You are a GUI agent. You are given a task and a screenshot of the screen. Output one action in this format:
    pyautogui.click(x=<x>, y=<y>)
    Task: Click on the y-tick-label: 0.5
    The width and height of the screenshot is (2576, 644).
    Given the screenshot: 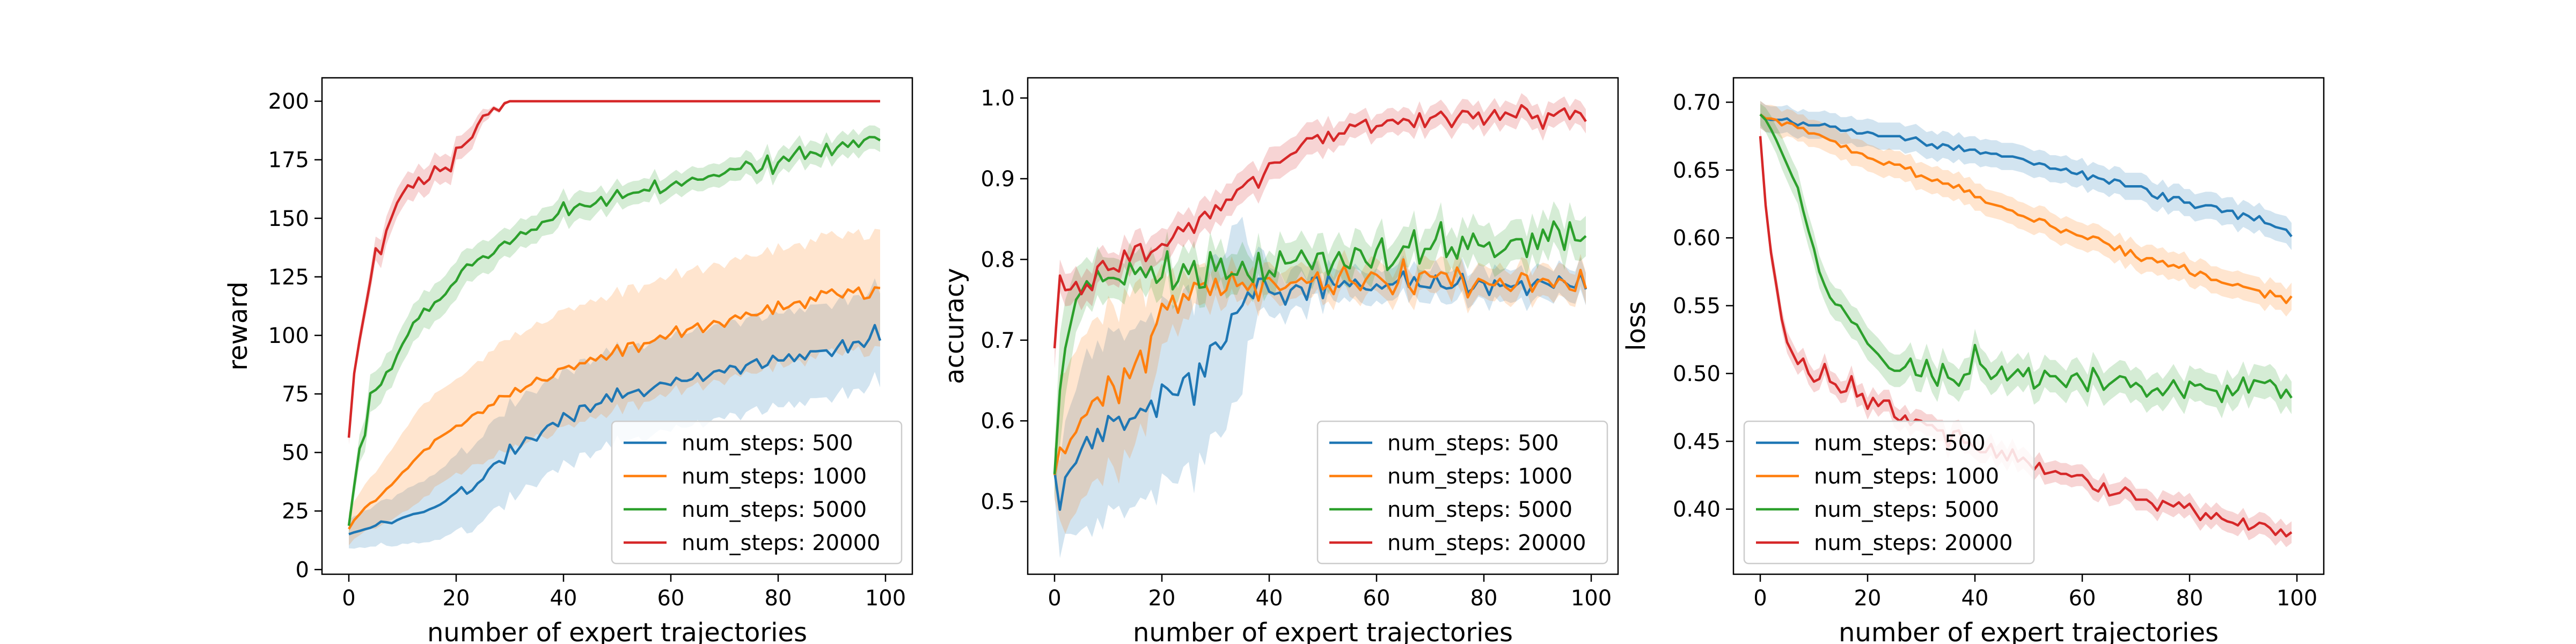 What is the action you would take?
    pyautogui.click(x=997, y=502)
    